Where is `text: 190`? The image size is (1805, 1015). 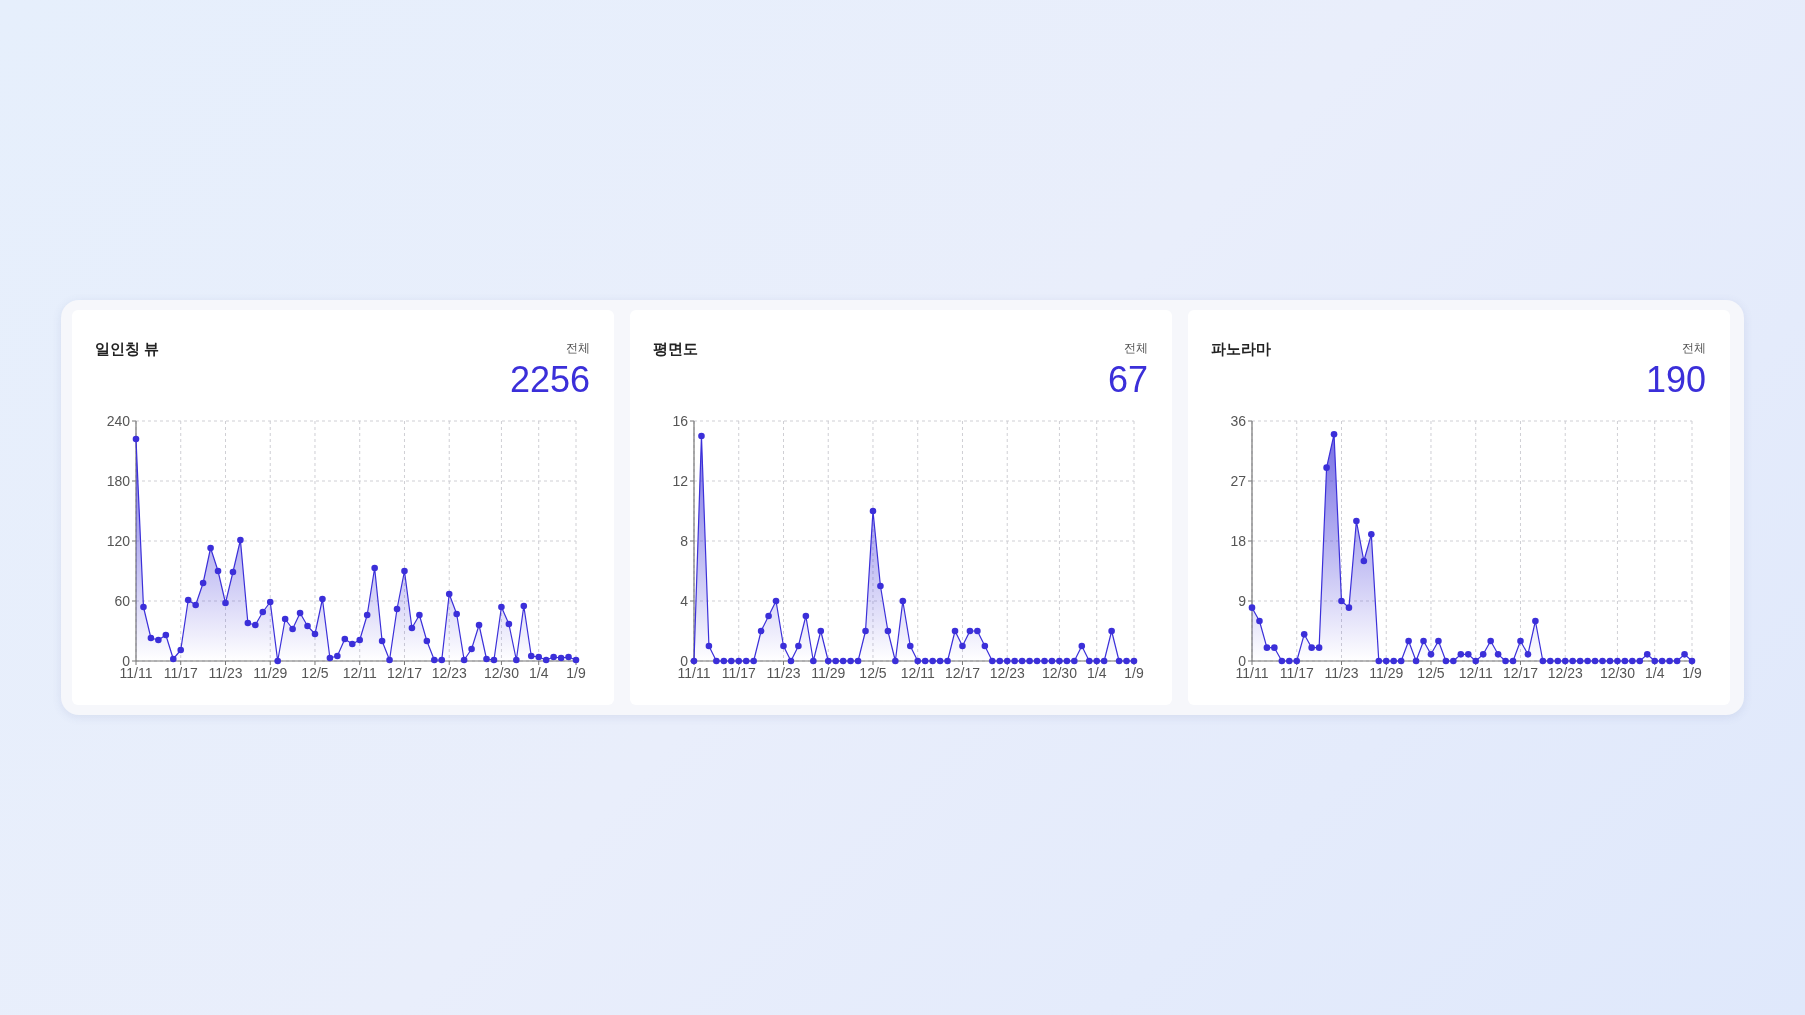
text: 190 is located at coordinates (1675, 379).